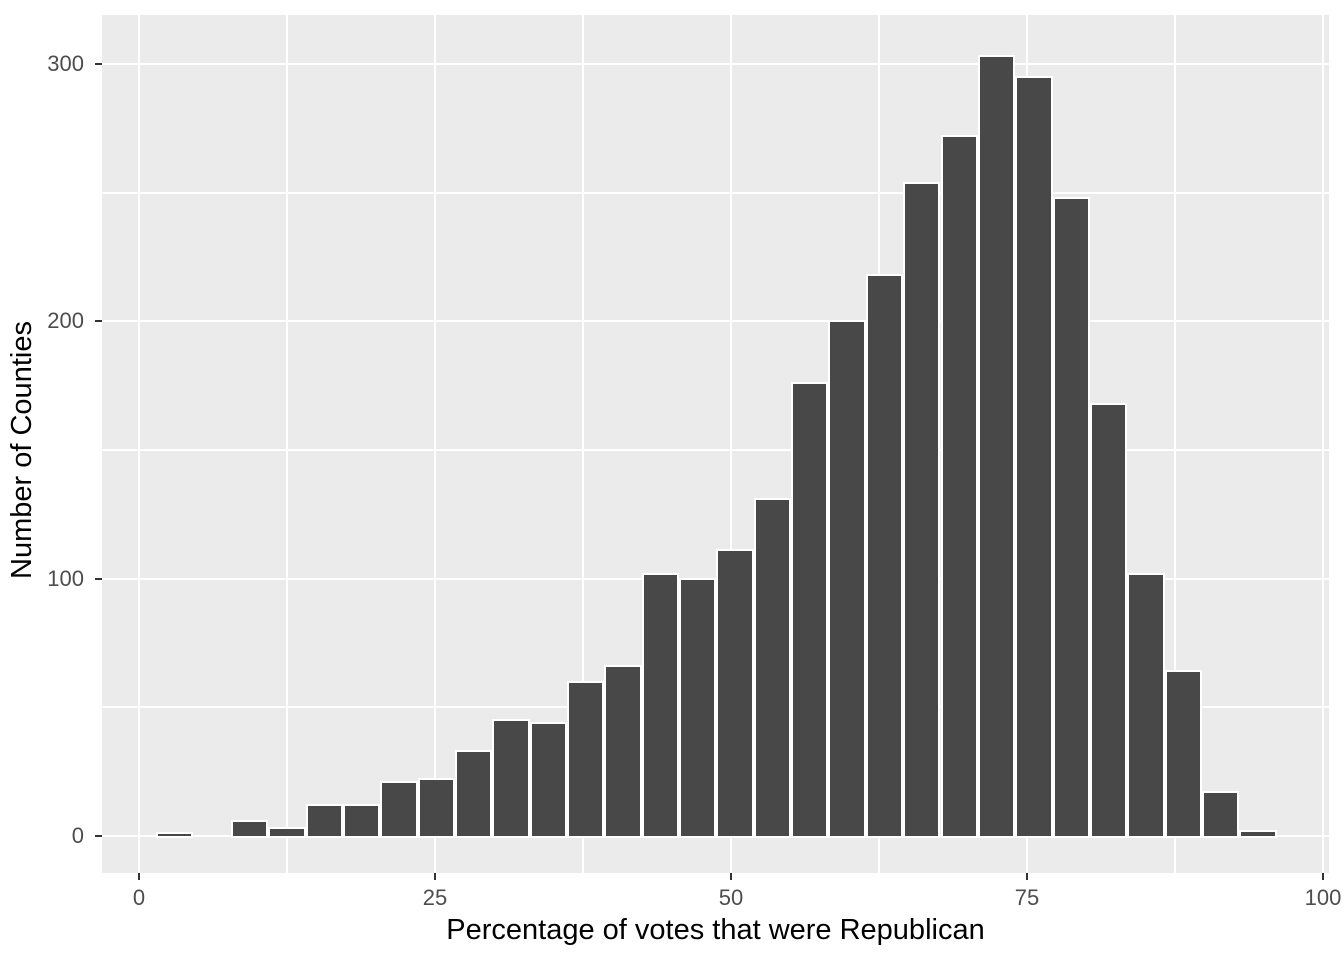  Describe the element at coordinates (65, 321) in the screenshot. I see `y-tick-label: 200` at that location.